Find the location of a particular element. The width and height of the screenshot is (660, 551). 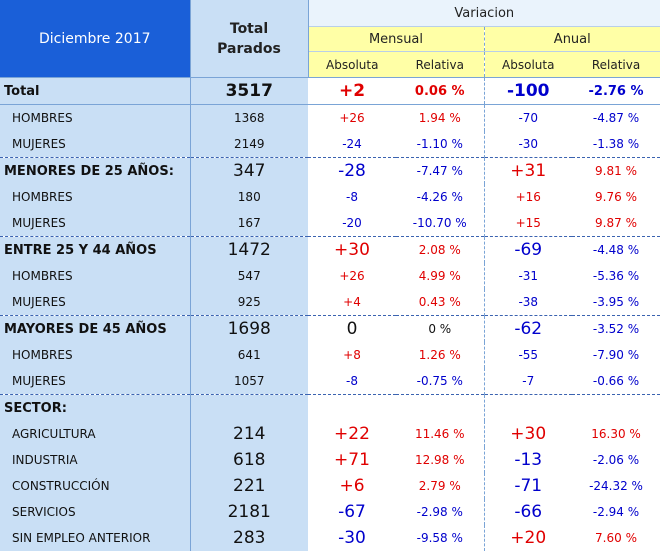

anual-absoluta: -38 is located at coordinates (528, 302).